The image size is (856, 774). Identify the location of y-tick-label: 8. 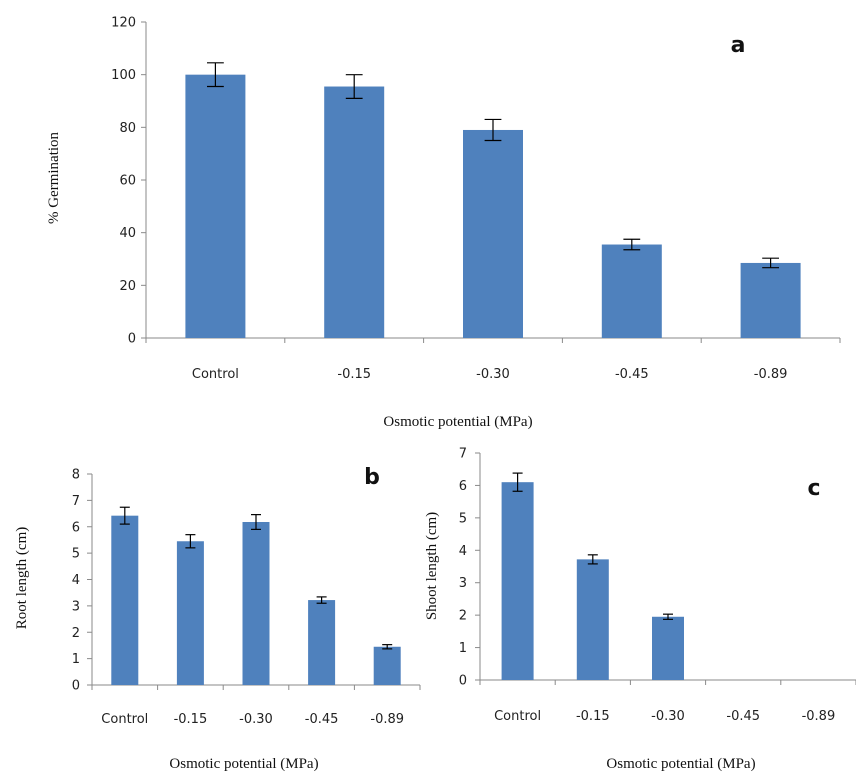
(76, 475).